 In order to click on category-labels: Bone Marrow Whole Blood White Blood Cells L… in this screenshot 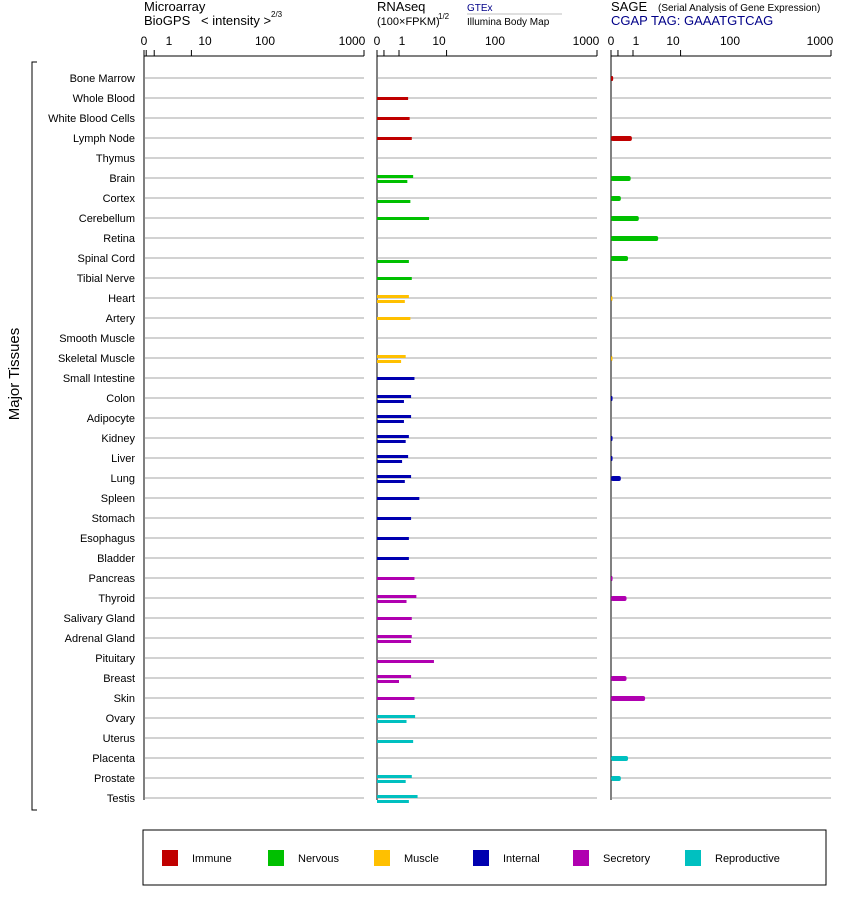, I will do `click(92, 439)`.